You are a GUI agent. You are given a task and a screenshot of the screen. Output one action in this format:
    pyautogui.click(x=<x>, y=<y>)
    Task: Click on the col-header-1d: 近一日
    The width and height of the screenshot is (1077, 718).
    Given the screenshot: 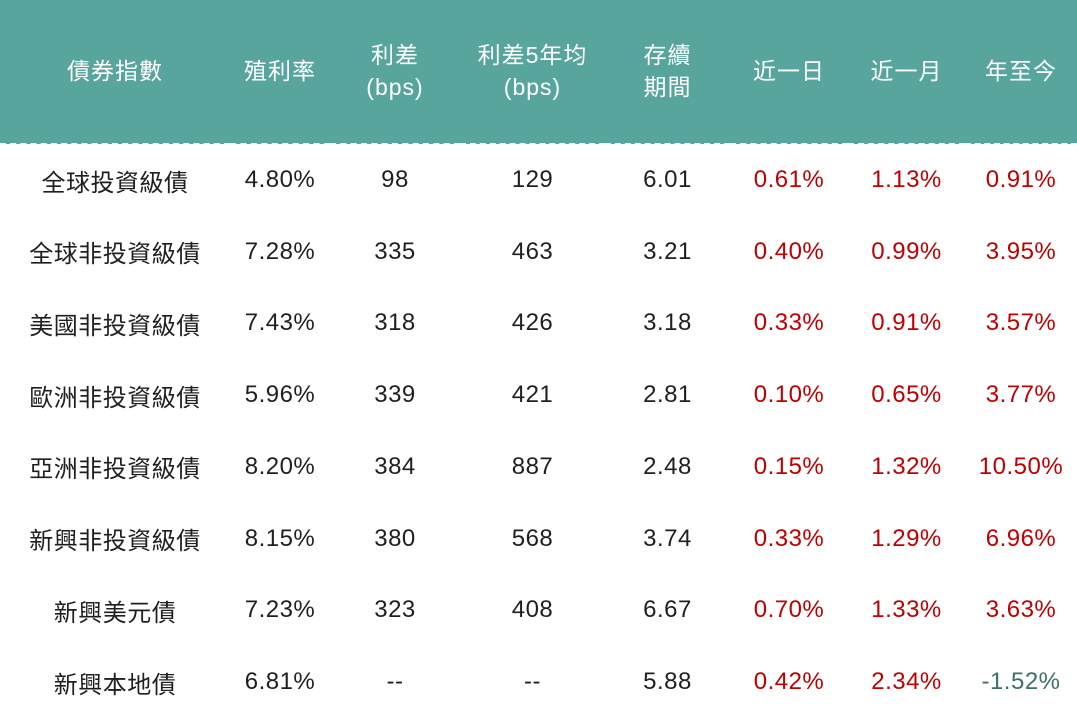 What is the action you would take?
    pyautogui.click(x=789, y=72)
    